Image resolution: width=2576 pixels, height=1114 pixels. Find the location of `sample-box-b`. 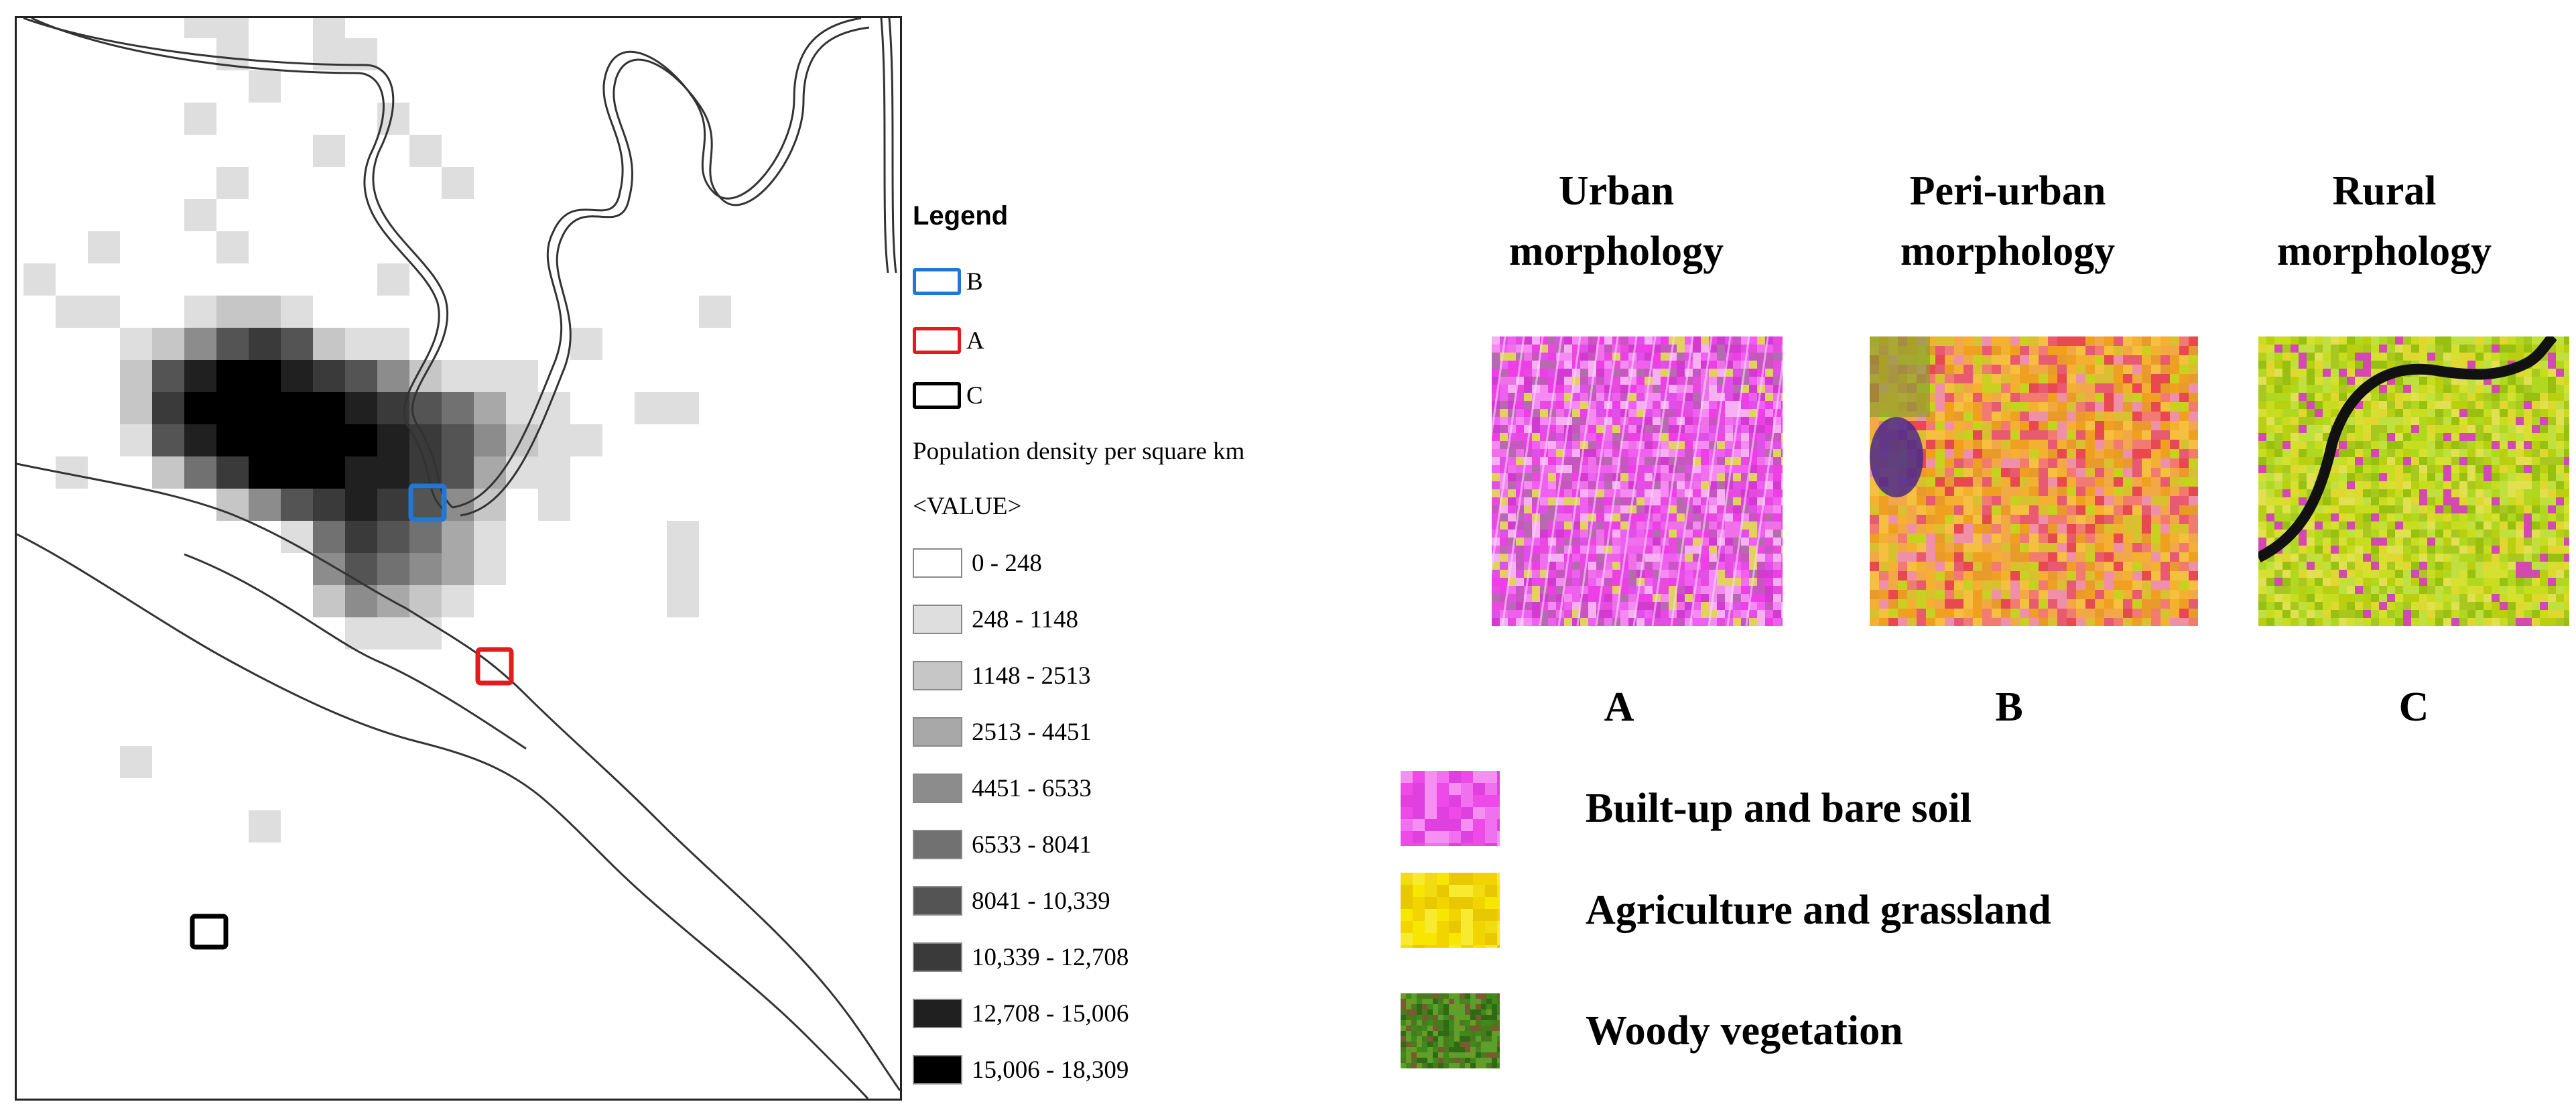

sample-box-b is located at coordinates (427, 502).